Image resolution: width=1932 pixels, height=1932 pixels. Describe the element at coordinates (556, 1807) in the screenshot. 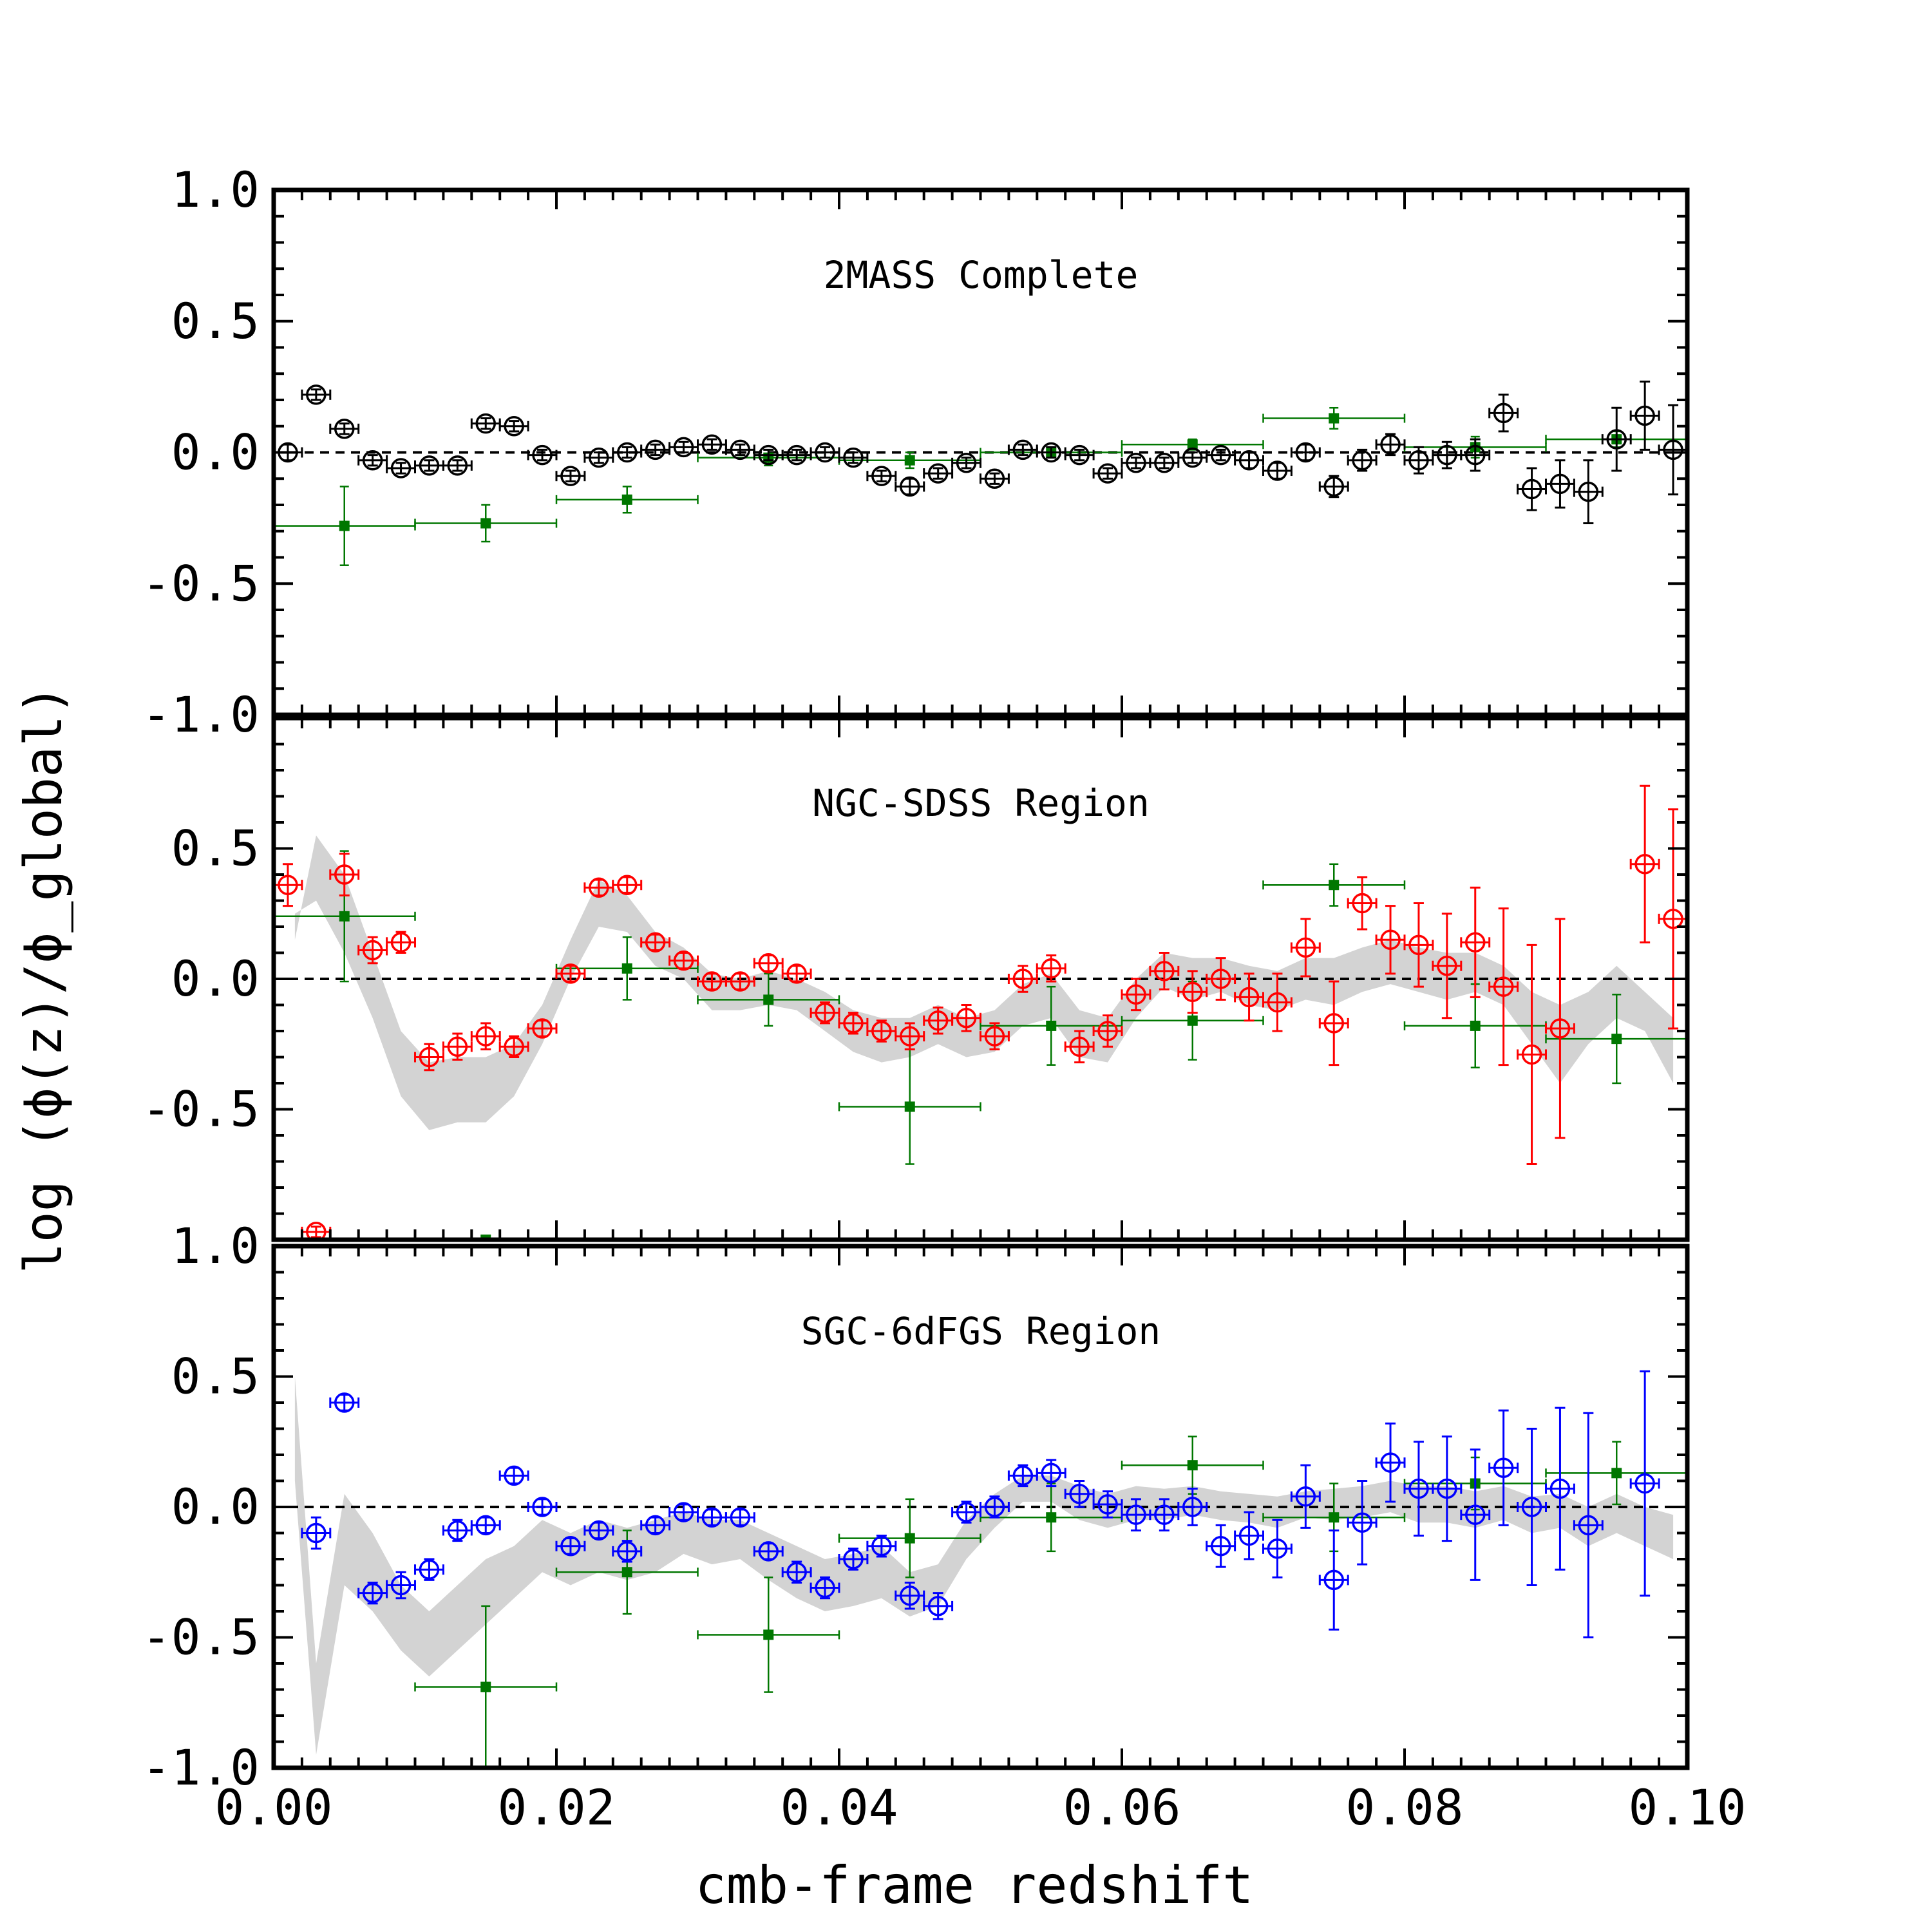

I see `x-tick-label: 0.02` at that location.